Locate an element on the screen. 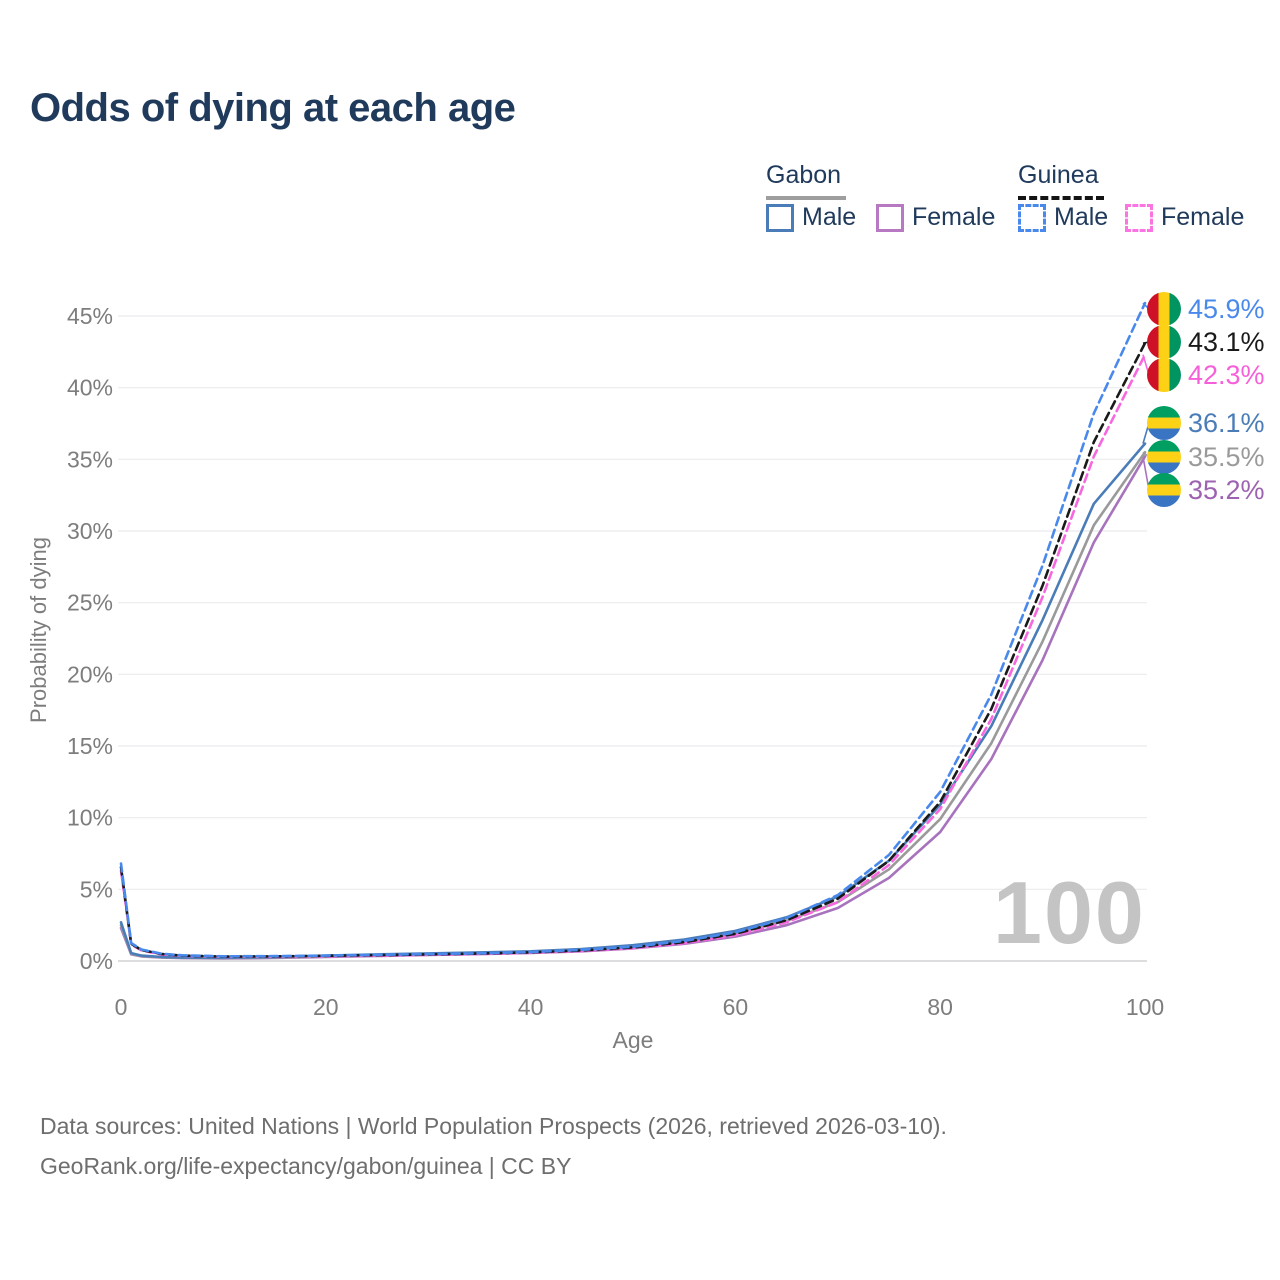 The height and width of the screenshot is (1280, 1280). end-label-gabon-both: 35.5% is located at coordinates (1206, 457).